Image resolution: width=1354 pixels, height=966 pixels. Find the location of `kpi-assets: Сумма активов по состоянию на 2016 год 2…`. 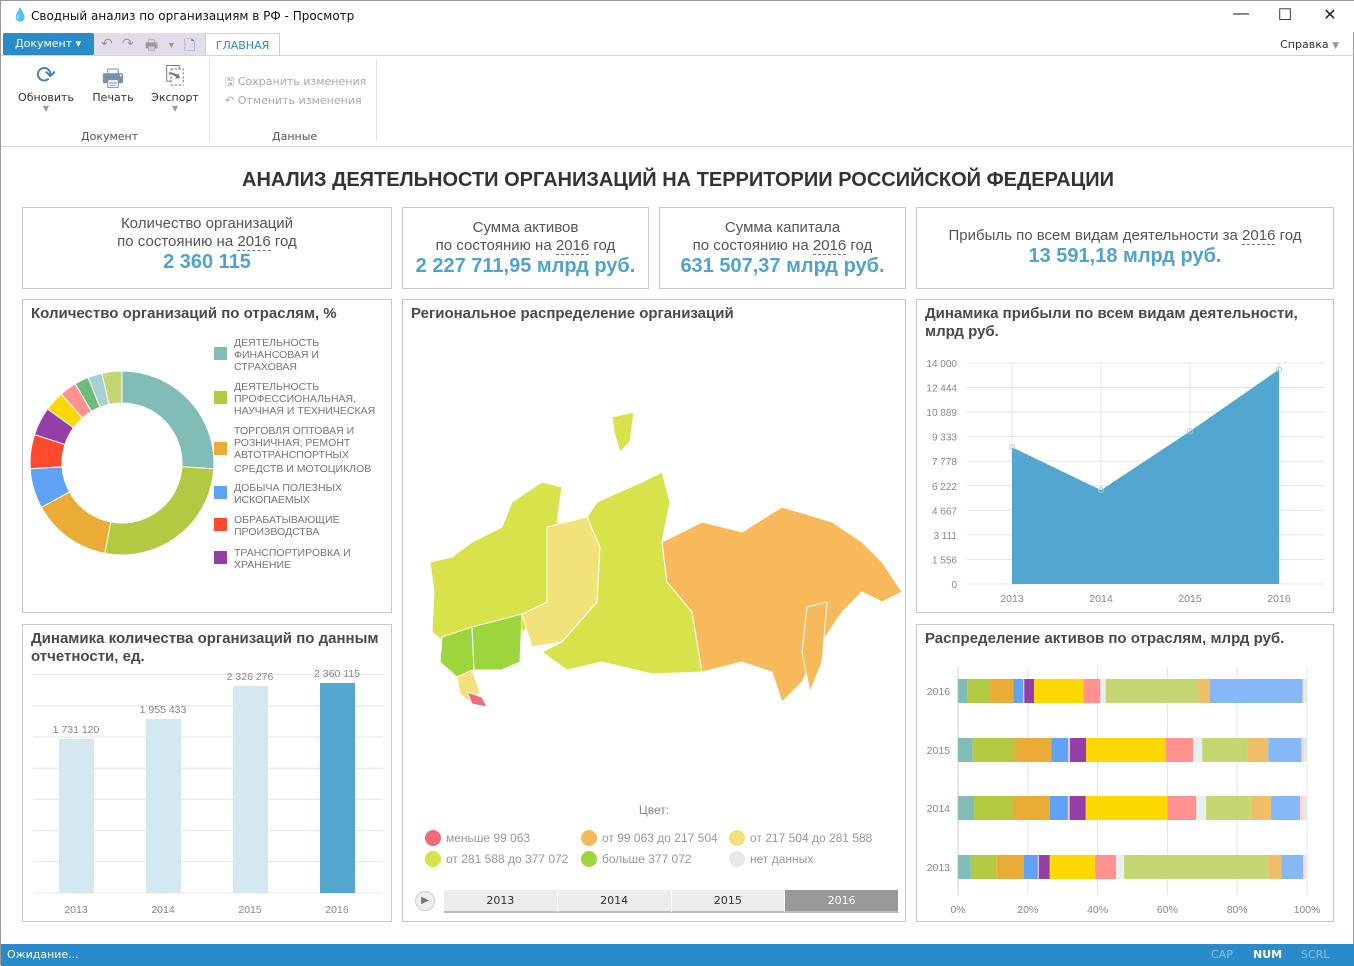

kpi-assets: Сумма активов по состоянию на 2016 год 2… is located at coordinates (525, 248).